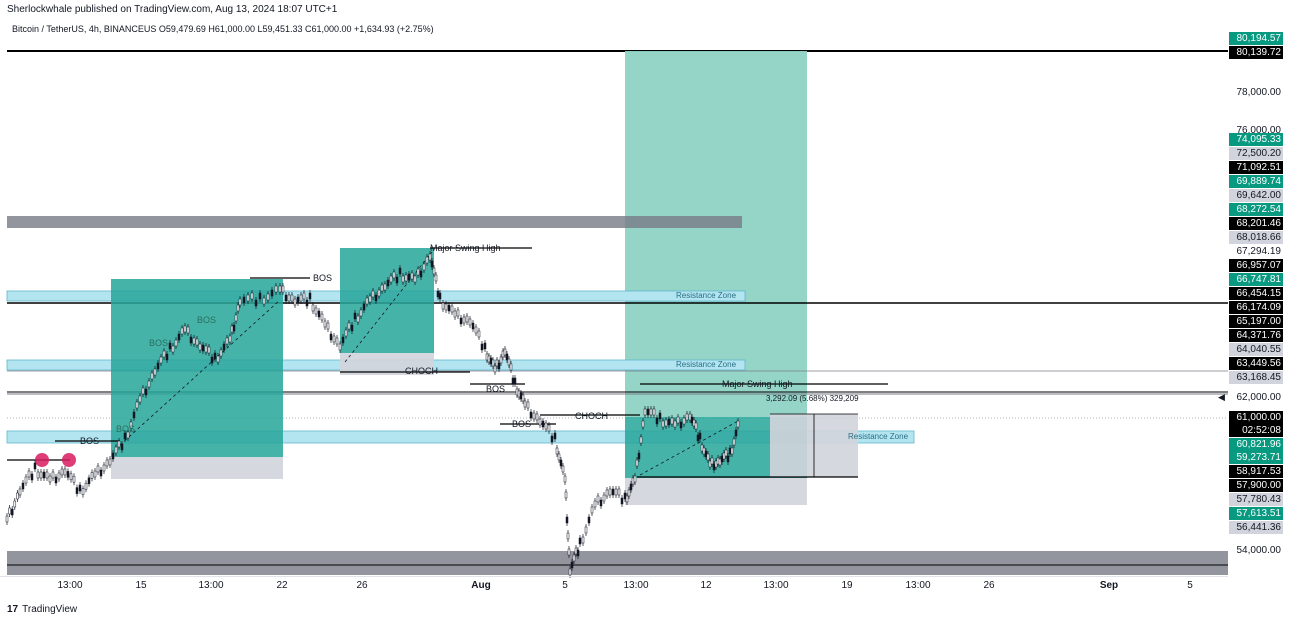 Image resolution: width=1292 pixels, height=622 pixels. Describe the element at coordinates (1256, 279) in the screenshot. I see `price-tag: 66,747.81` at that location.